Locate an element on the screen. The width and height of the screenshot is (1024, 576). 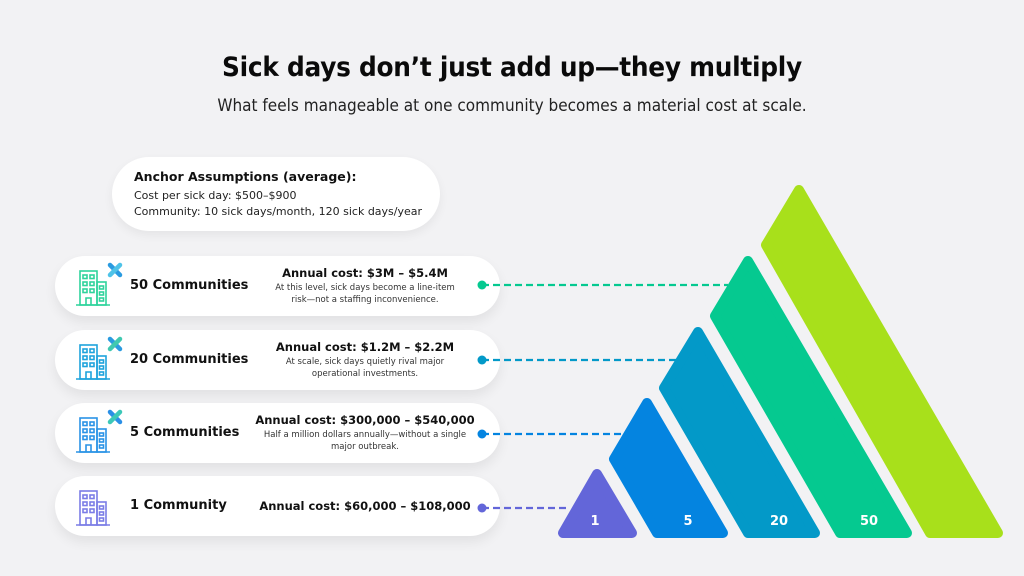
tier-name: 1 Community is located at coordinates (178, 505).